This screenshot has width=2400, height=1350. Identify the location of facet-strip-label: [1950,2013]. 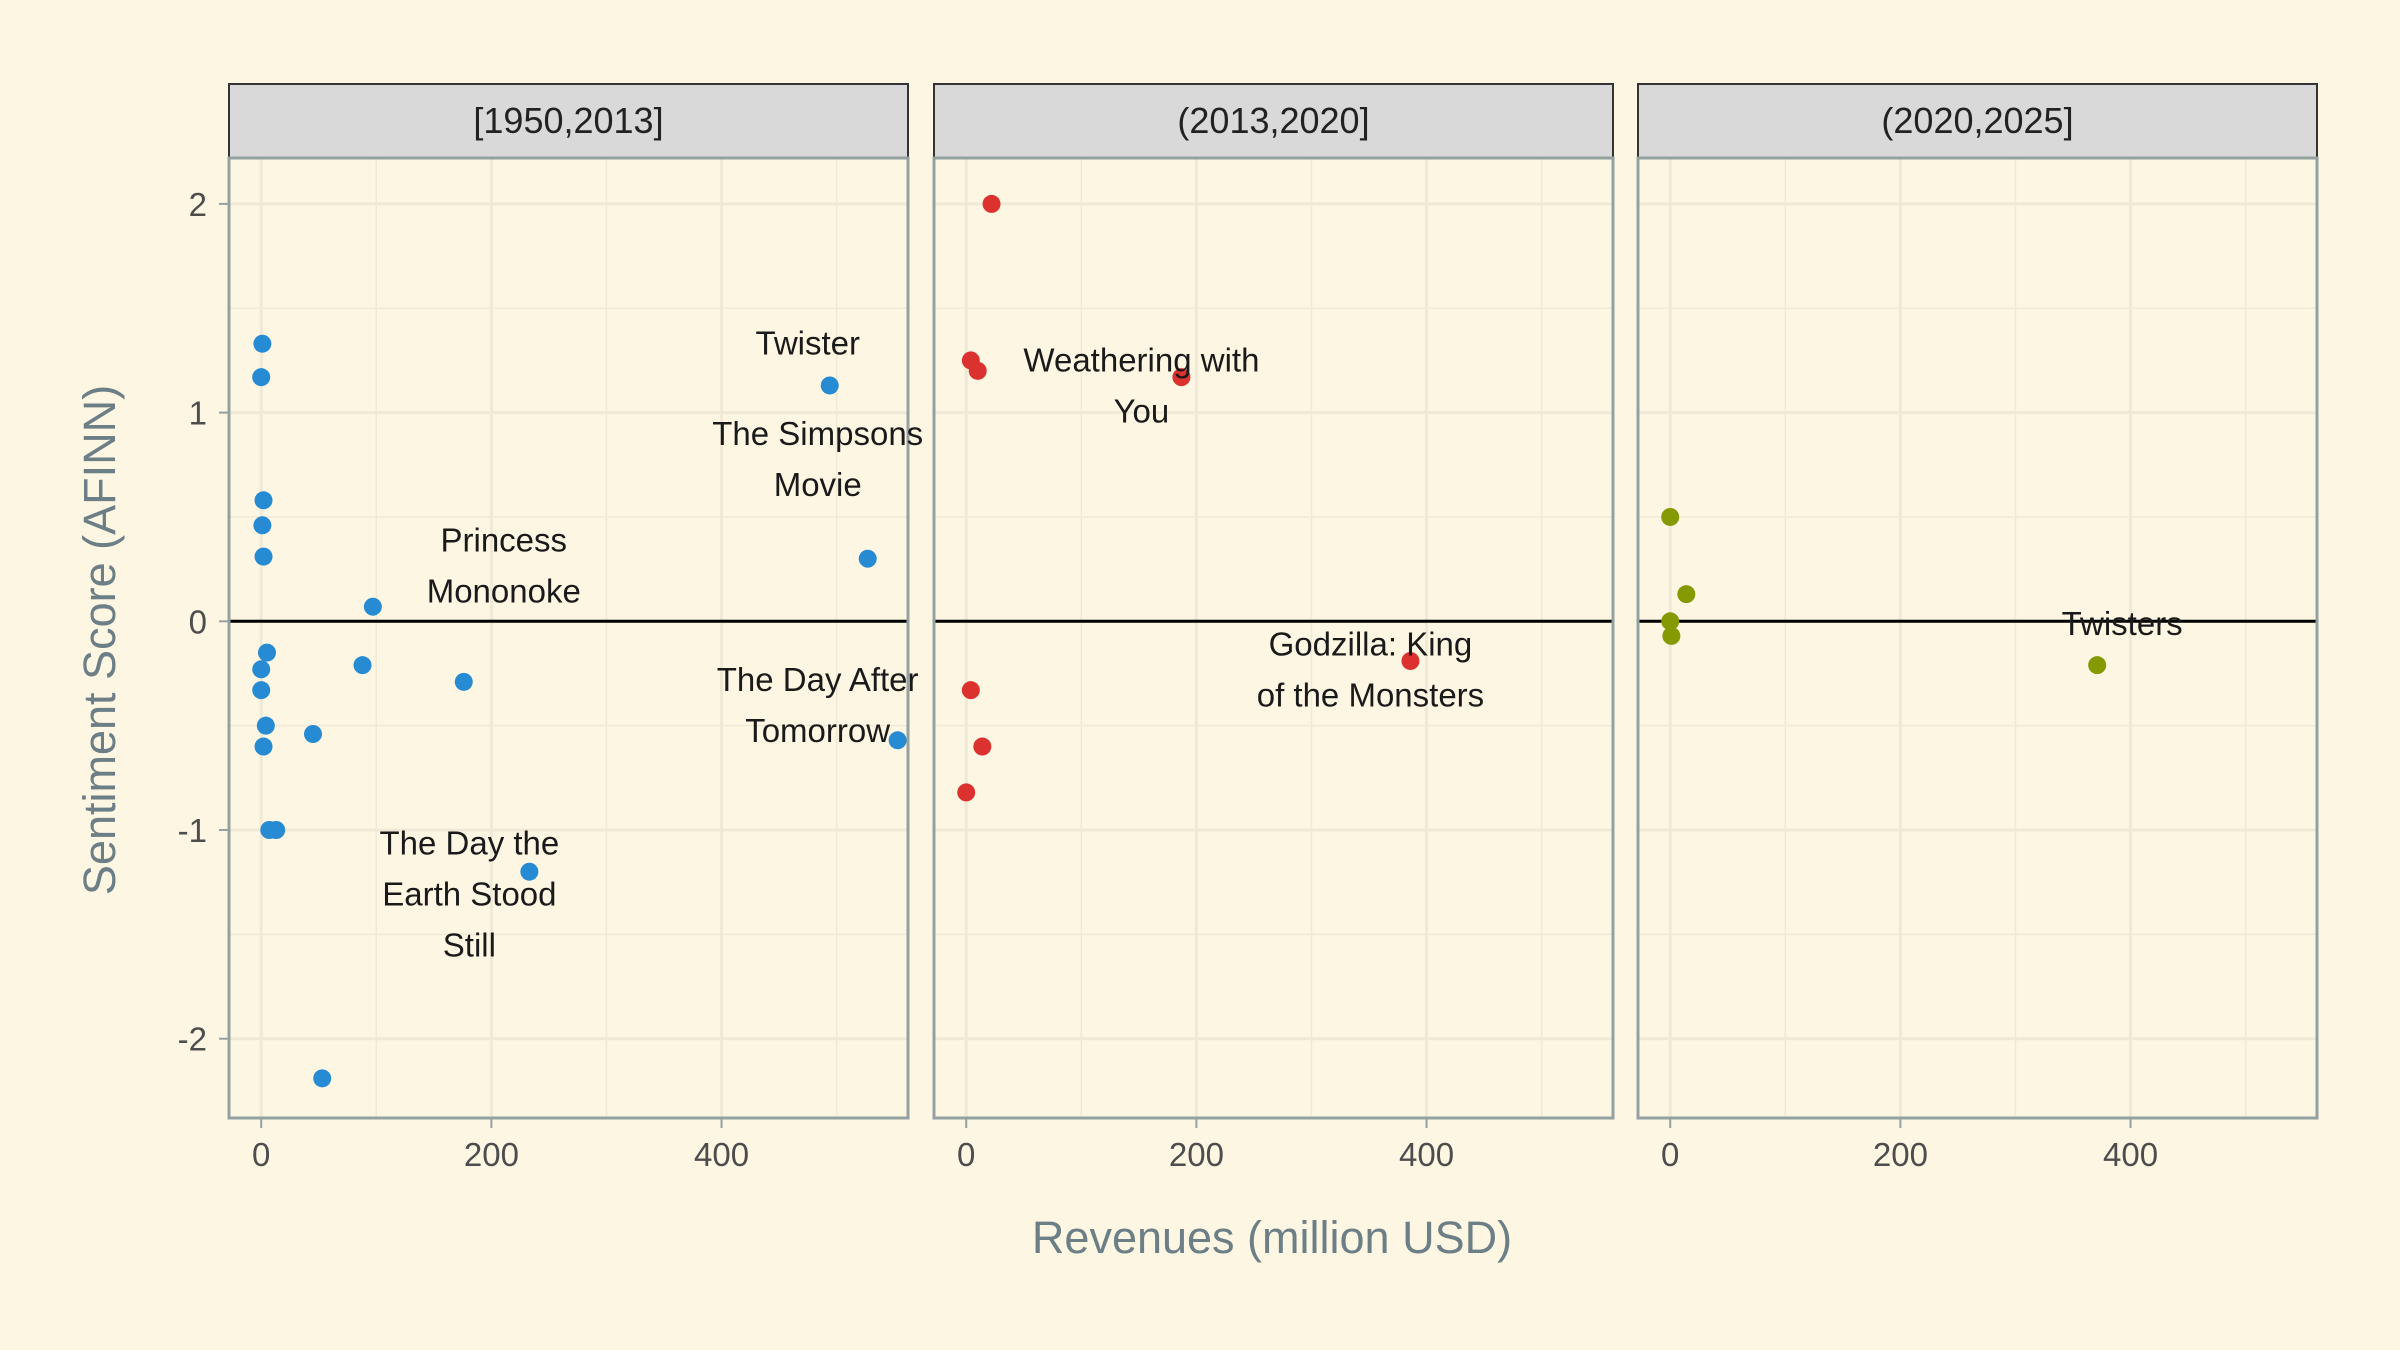
(568, 120).